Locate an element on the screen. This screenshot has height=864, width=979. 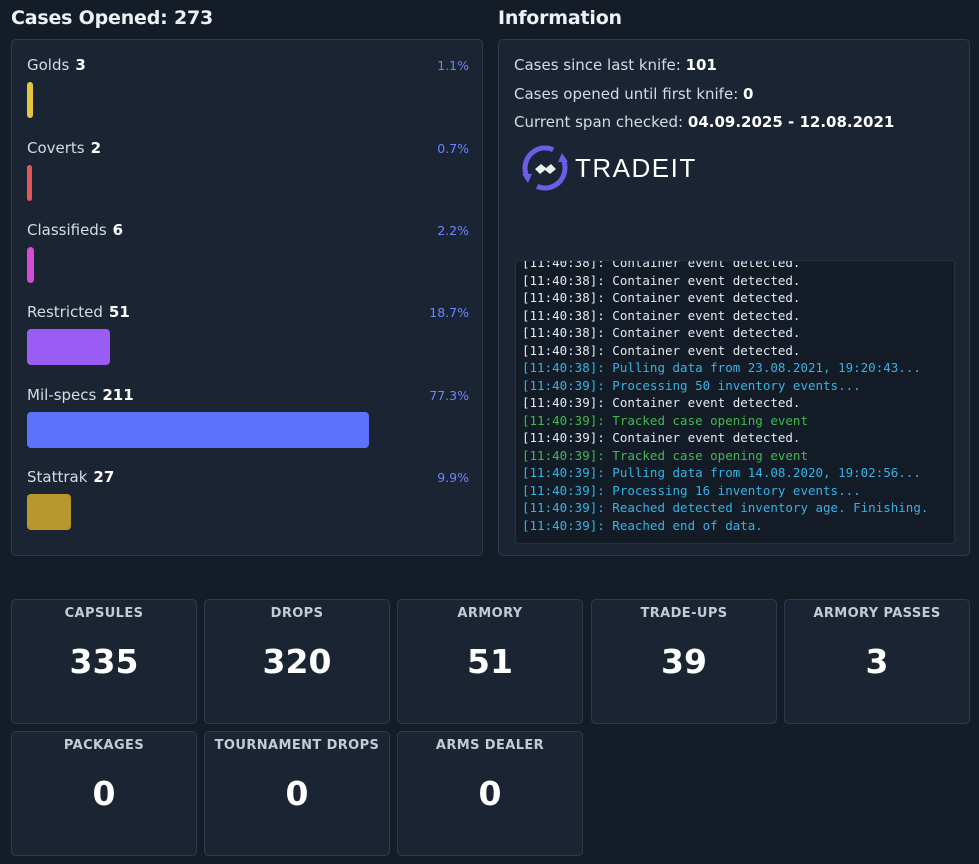
stat-drops: DROPS 320 is located at coordinates (297, 661).